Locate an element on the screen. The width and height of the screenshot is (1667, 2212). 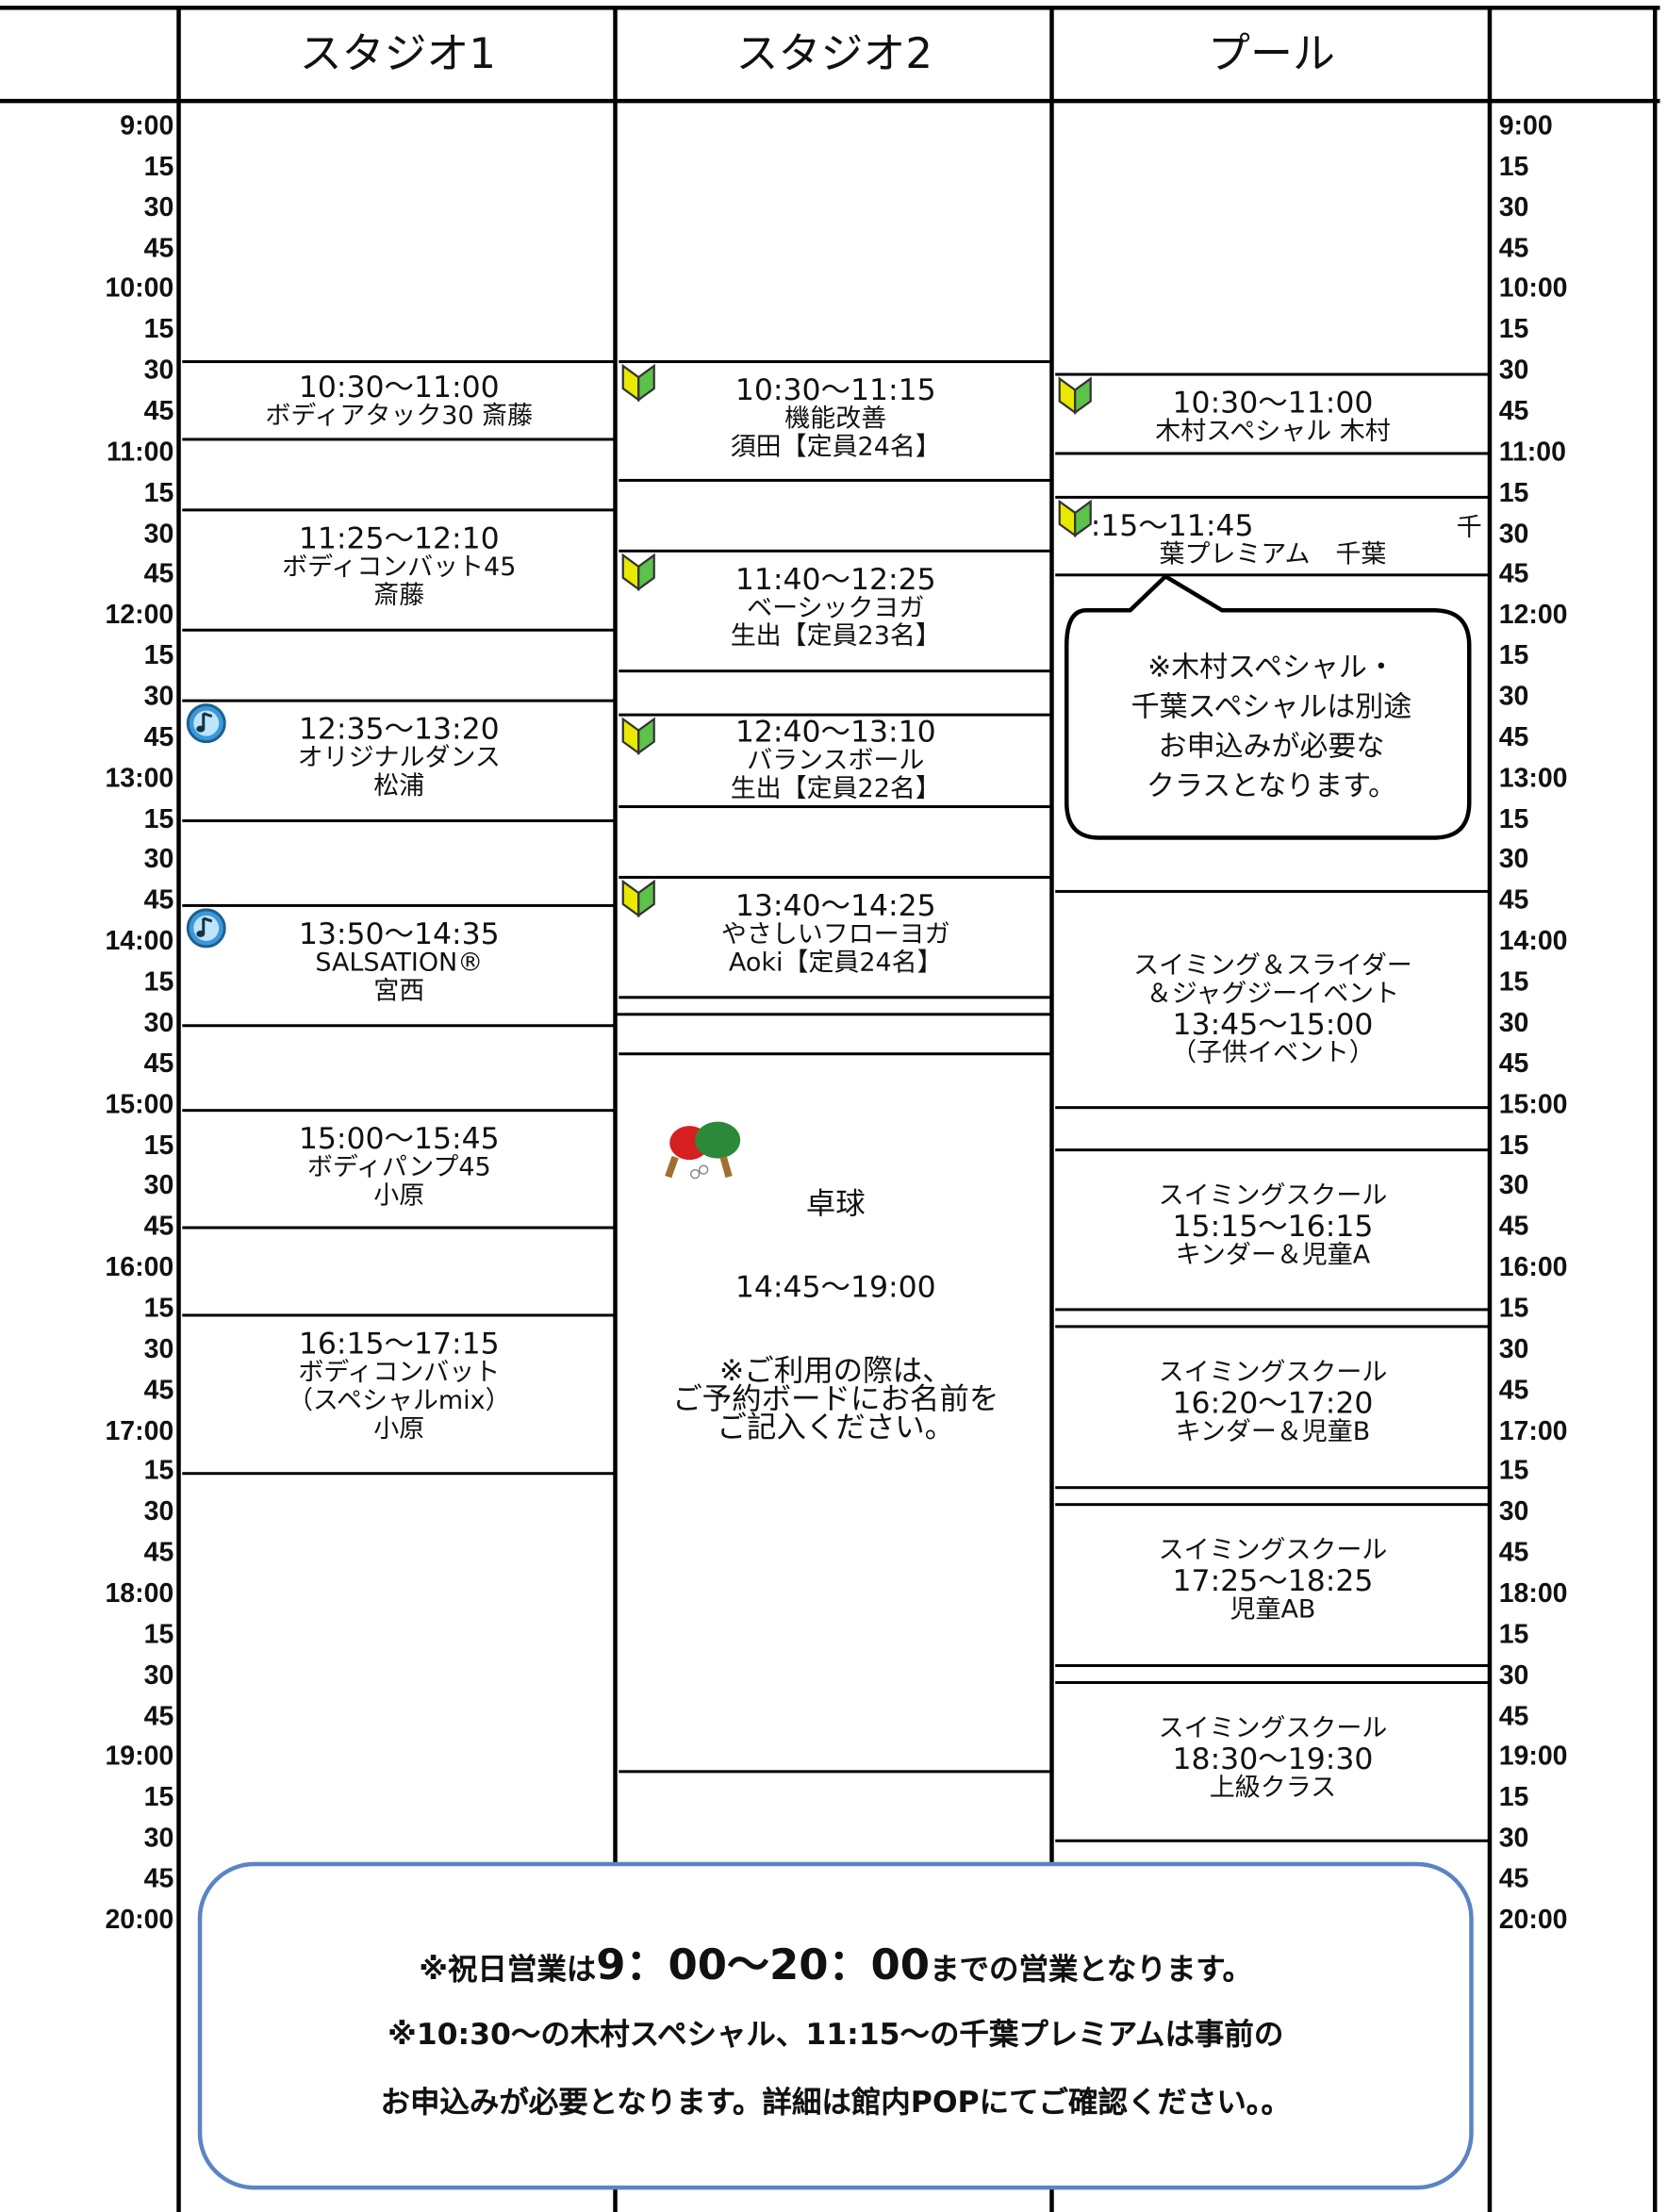
class-line: SALSATION® is located at coordinates (399, 963).